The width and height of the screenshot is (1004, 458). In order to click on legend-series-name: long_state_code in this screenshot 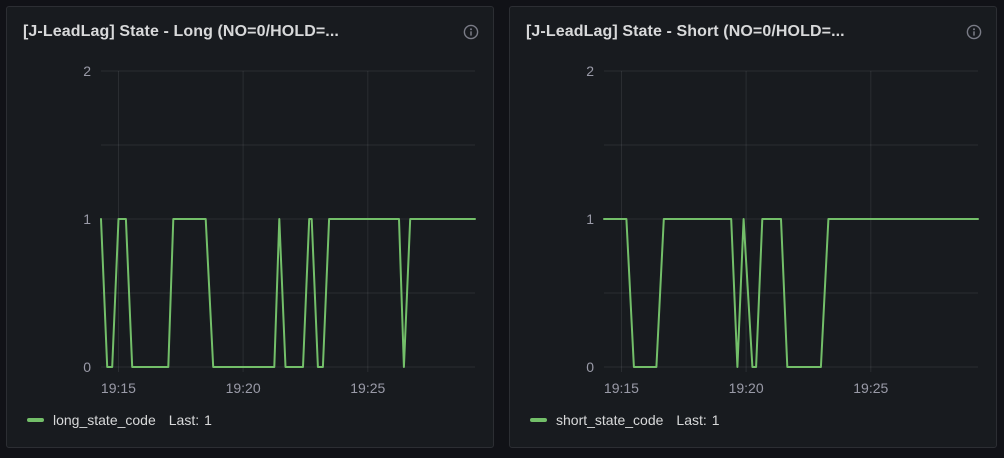, I will do `click(104, 420)`.